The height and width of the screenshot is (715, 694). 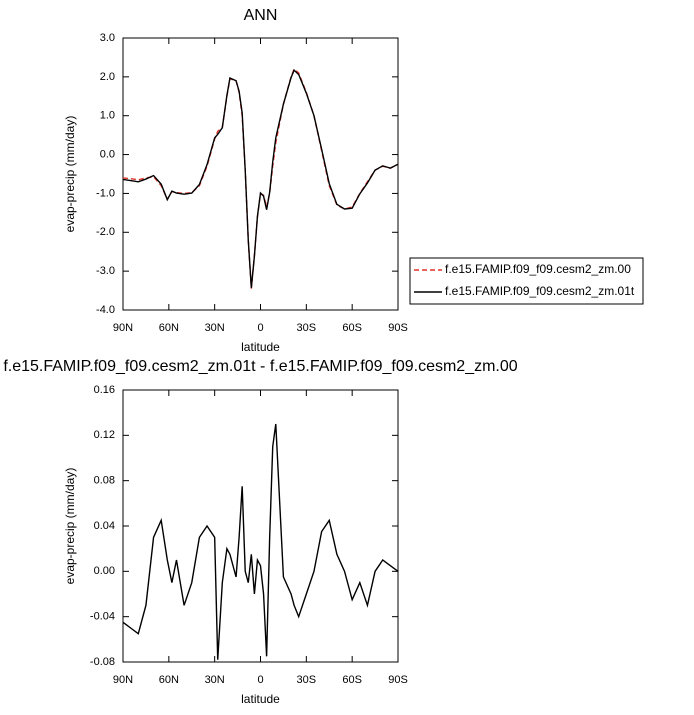 What do you see at coordinates (107, 116) in the screenshot?
I see `y-tick-label: 1.0` at bounding box center [107, 116].